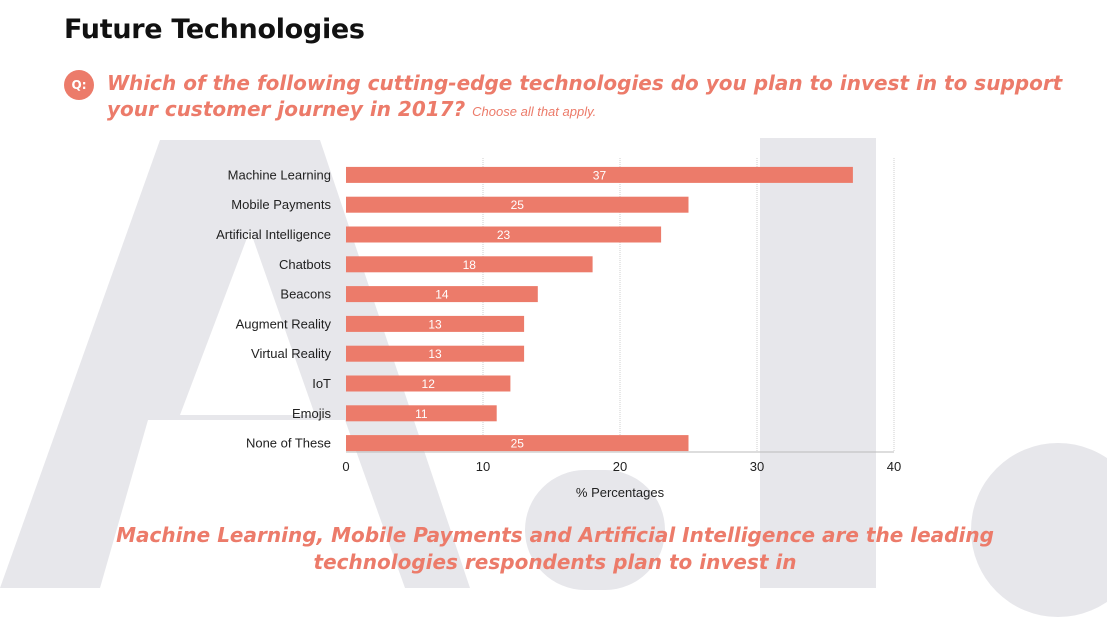 The width and height of the screenshot is (1107, 630). What do you see at coordinates (279, 174) in the screenshot?
I see `category-label: Machine Learning` at bounding box center [279, 174].